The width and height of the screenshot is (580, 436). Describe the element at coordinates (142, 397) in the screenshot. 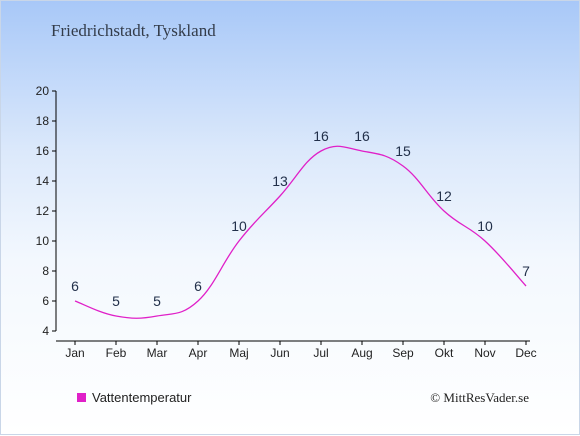

I see `legend-label: Vattentemperatur` at that location.